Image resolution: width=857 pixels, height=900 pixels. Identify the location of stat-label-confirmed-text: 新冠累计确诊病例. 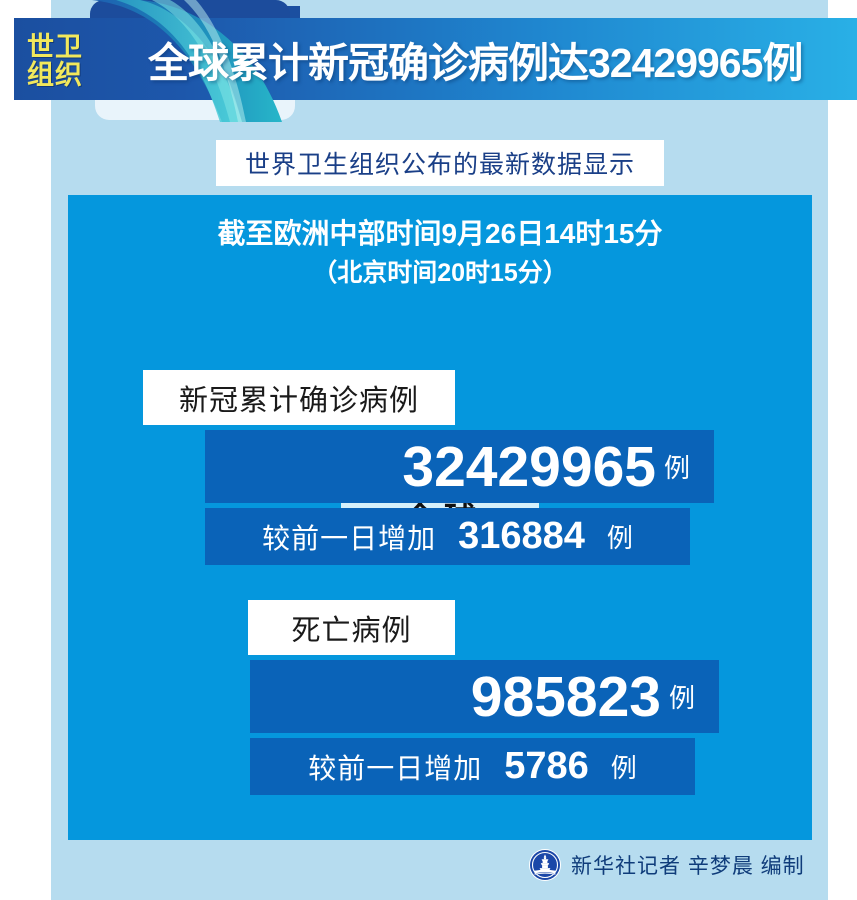
(298, 400).